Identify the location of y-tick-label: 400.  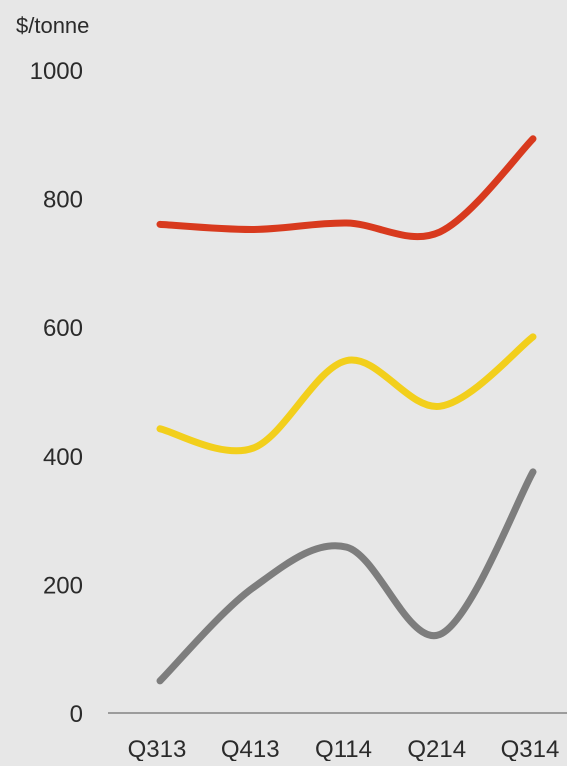
(63, 457).